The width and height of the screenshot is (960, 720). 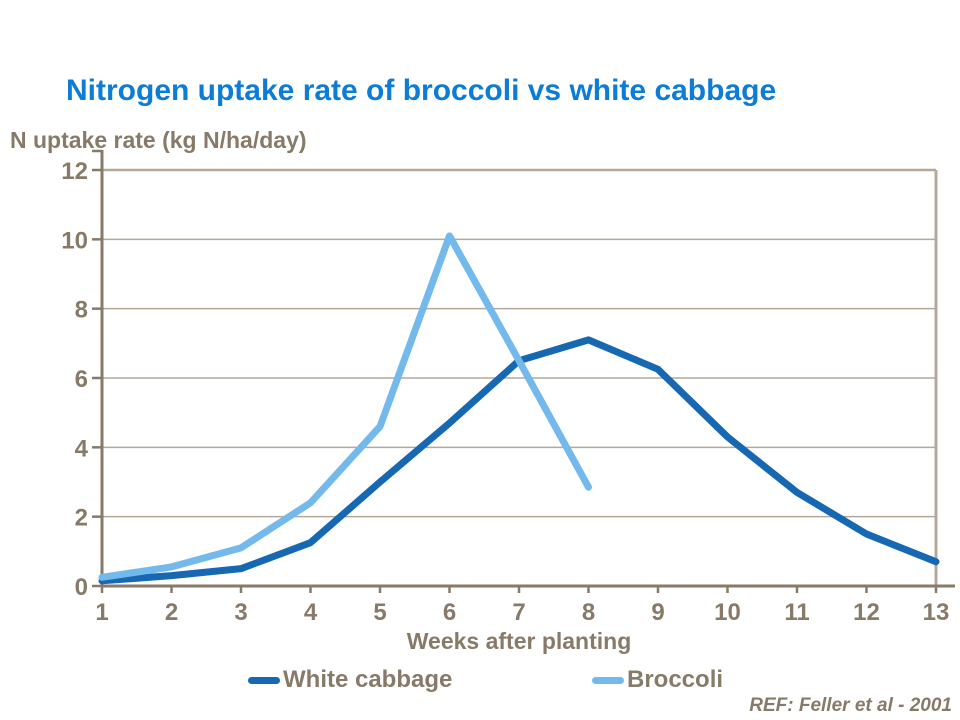 What do you see at coordinates (74, 171) in the screenshot?
I see `y-tick-label-12: 12` at bounding box center [74, 171].